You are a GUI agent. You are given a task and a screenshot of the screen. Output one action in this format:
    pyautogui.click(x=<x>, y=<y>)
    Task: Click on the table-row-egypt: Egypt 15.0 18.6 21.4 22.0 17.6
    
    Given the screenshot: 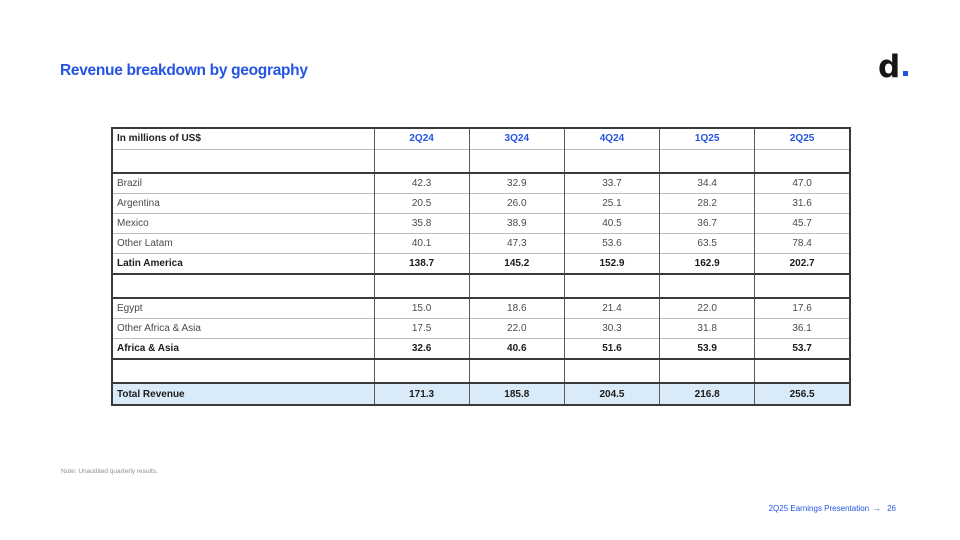 What is the action you would take?
    pyautogui.click(x=480, y=307)
    